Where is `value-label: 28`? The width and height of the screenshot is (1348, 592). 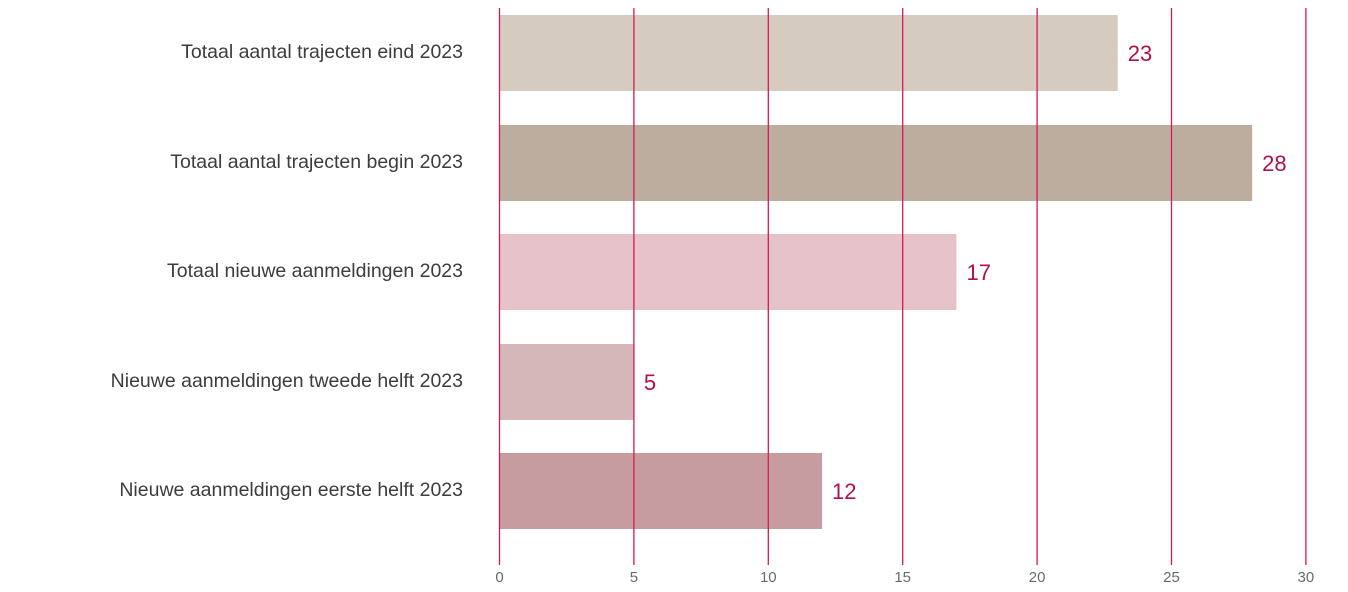
value-label: 28 is located at coordinates (1274, 163).